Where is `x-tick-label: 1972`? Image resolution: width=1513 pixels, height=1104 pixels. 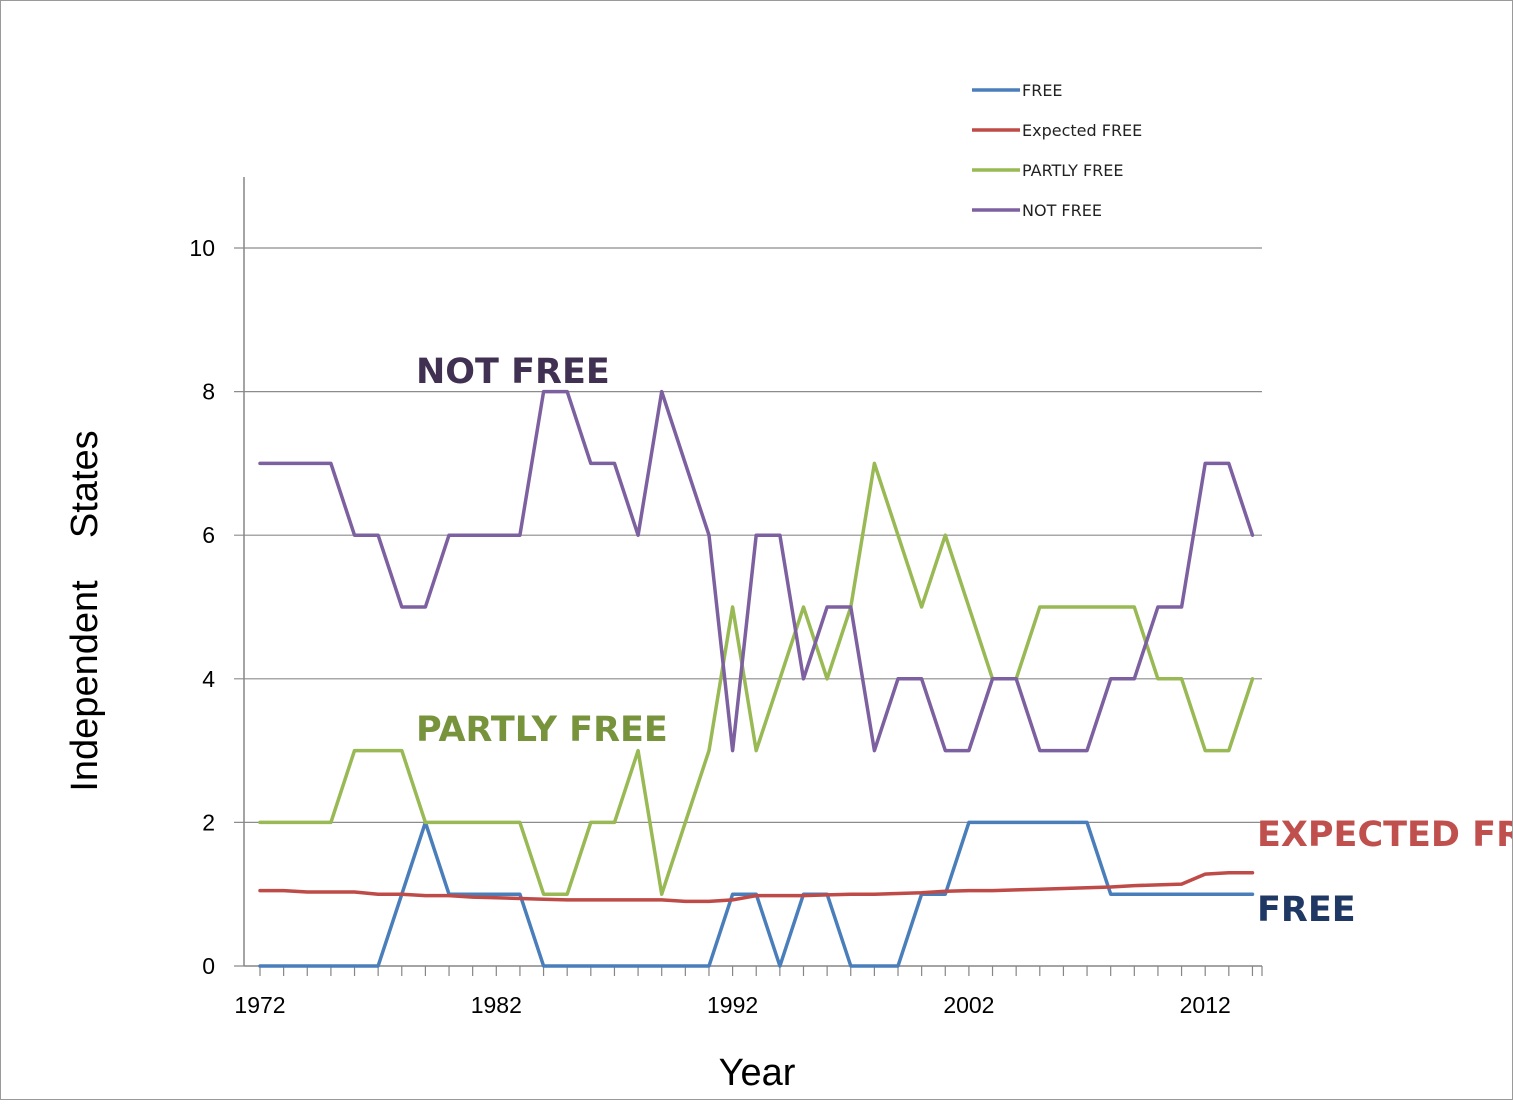 x-tick-label: 1972 is located at coordinates (259, 1005).